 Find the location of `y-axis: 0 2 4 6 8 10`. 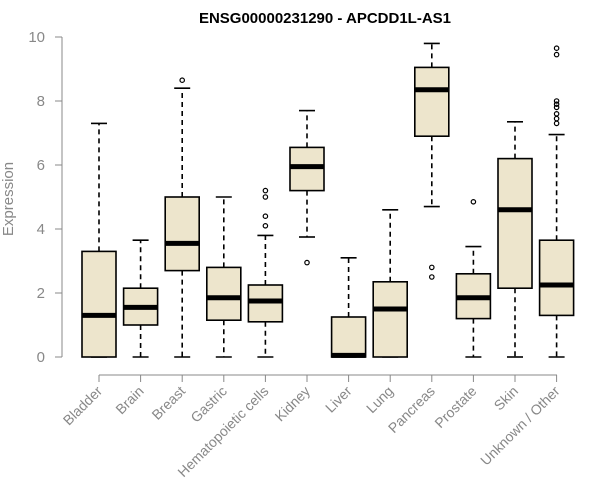

y-axis: 0 2 4 6 8 10 is located at coordinates (45, 197).